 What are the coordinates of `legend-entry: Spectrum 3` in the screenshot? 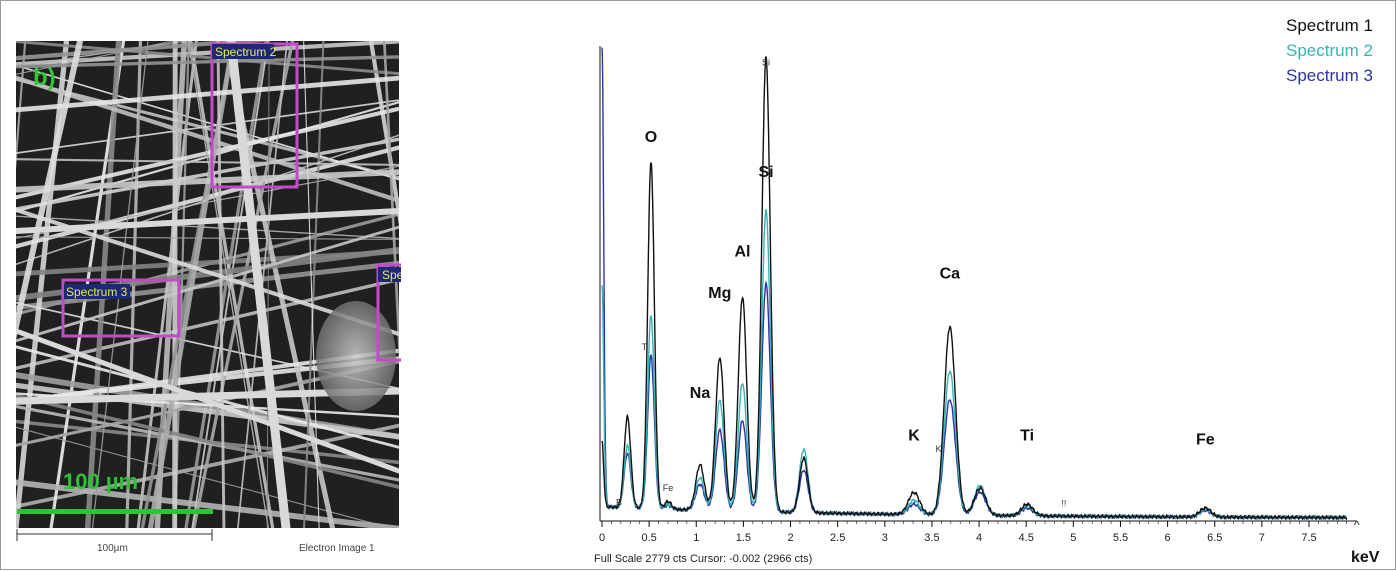 It's located at (1329, 75).